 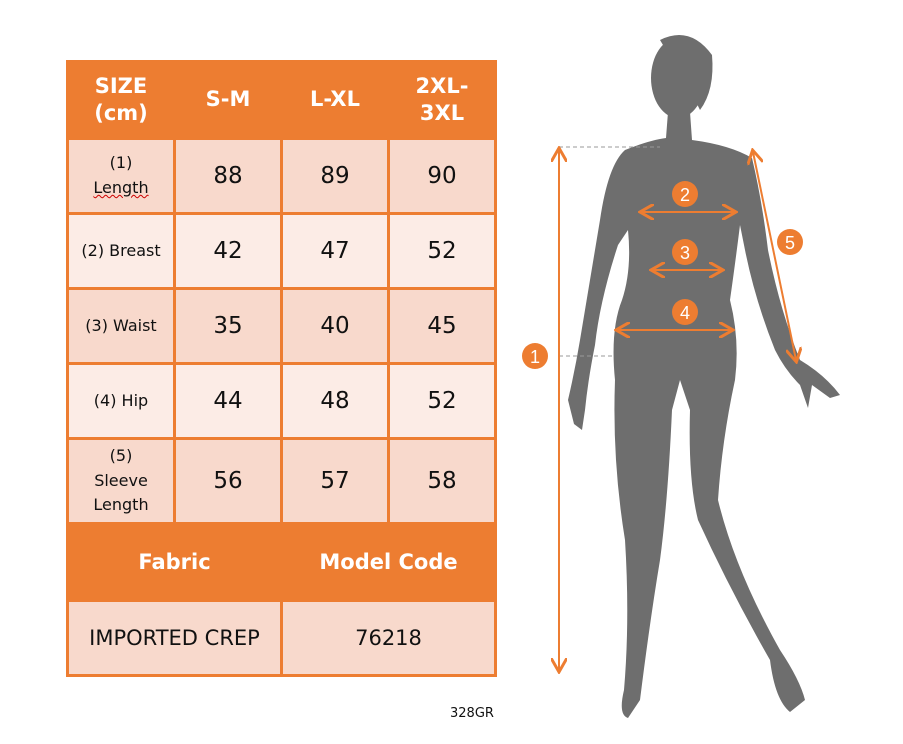 I want to click on cell: 40, so click(x=335, y=326).